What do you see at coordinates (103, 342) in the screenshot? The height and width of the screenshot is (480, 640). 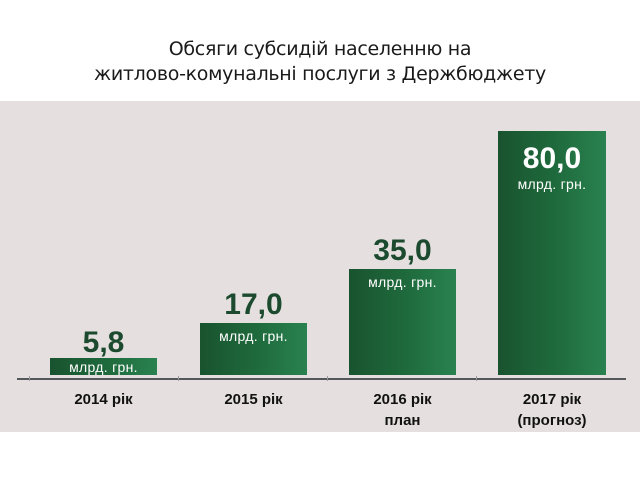 I see `bar-value-2014: 5,8` at bounding box center [103, 342].